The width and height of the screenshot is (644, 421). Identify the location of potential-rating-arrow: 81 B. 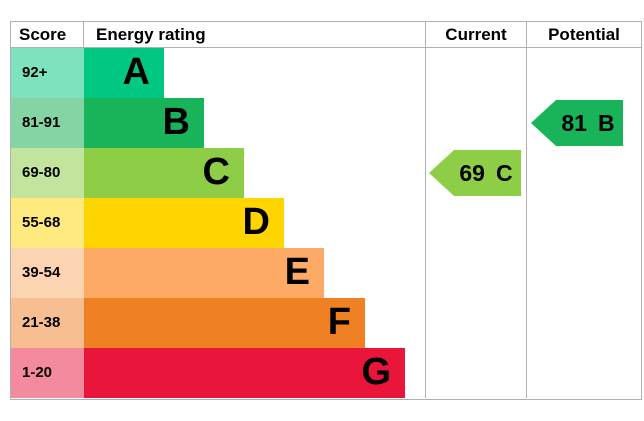
(577, 123).